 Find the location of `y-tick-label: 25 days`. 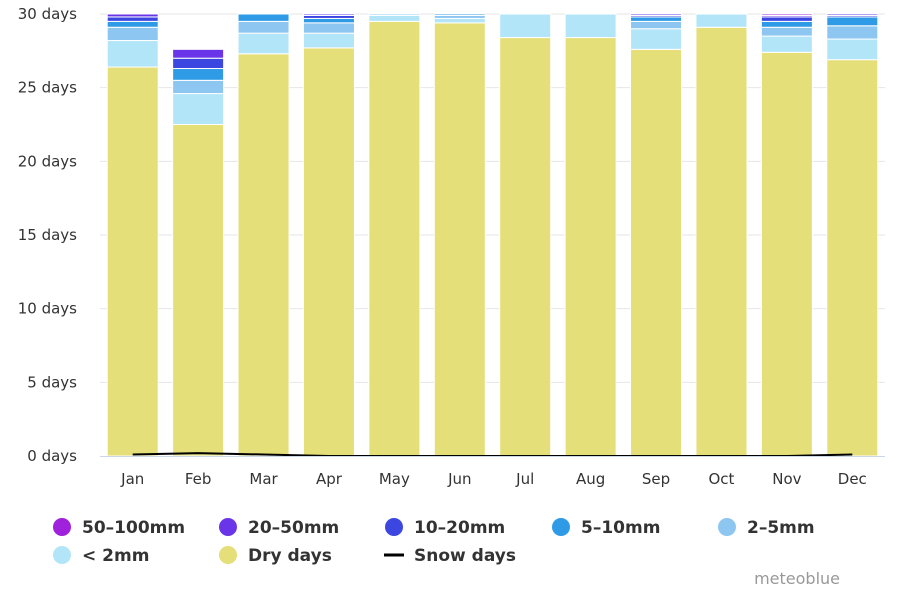

y-tick-label: 25 days is located at coordinates (47, 88).